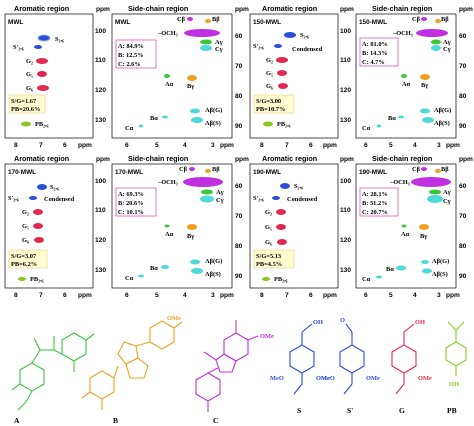  Describe the element at coordinates (262, 145) in the screenshot. I see `x-tick: 8` at that location.